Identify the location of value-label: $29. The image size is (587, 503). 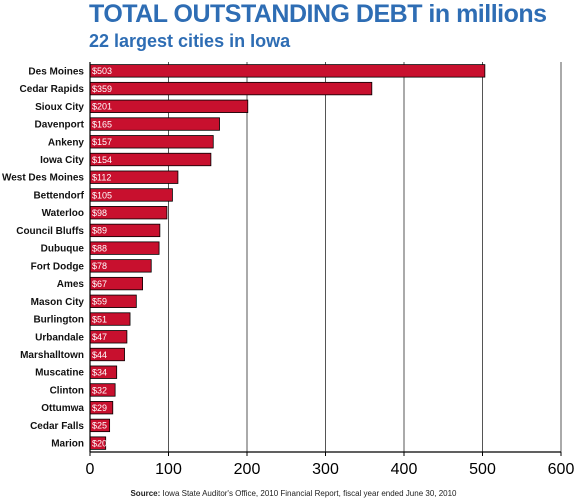
(99, 408).